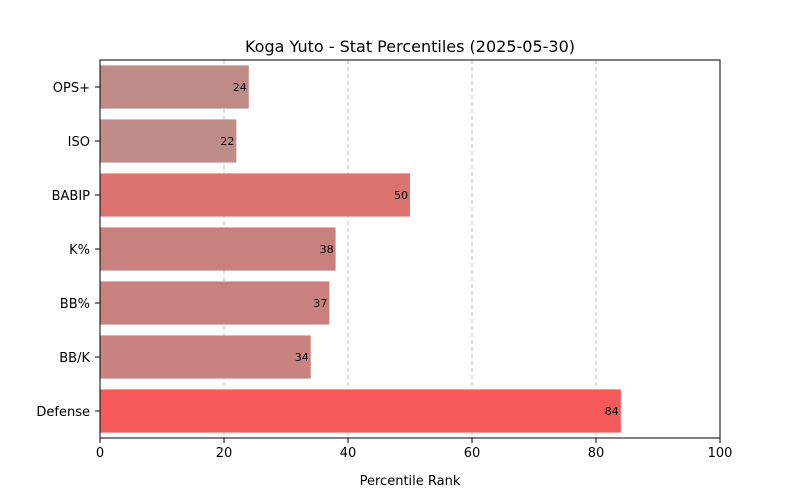  What do you see at coordinates (327, 249) in the screenshot?
I see `bar-value-label: 38` at bounding box center [327, 249].